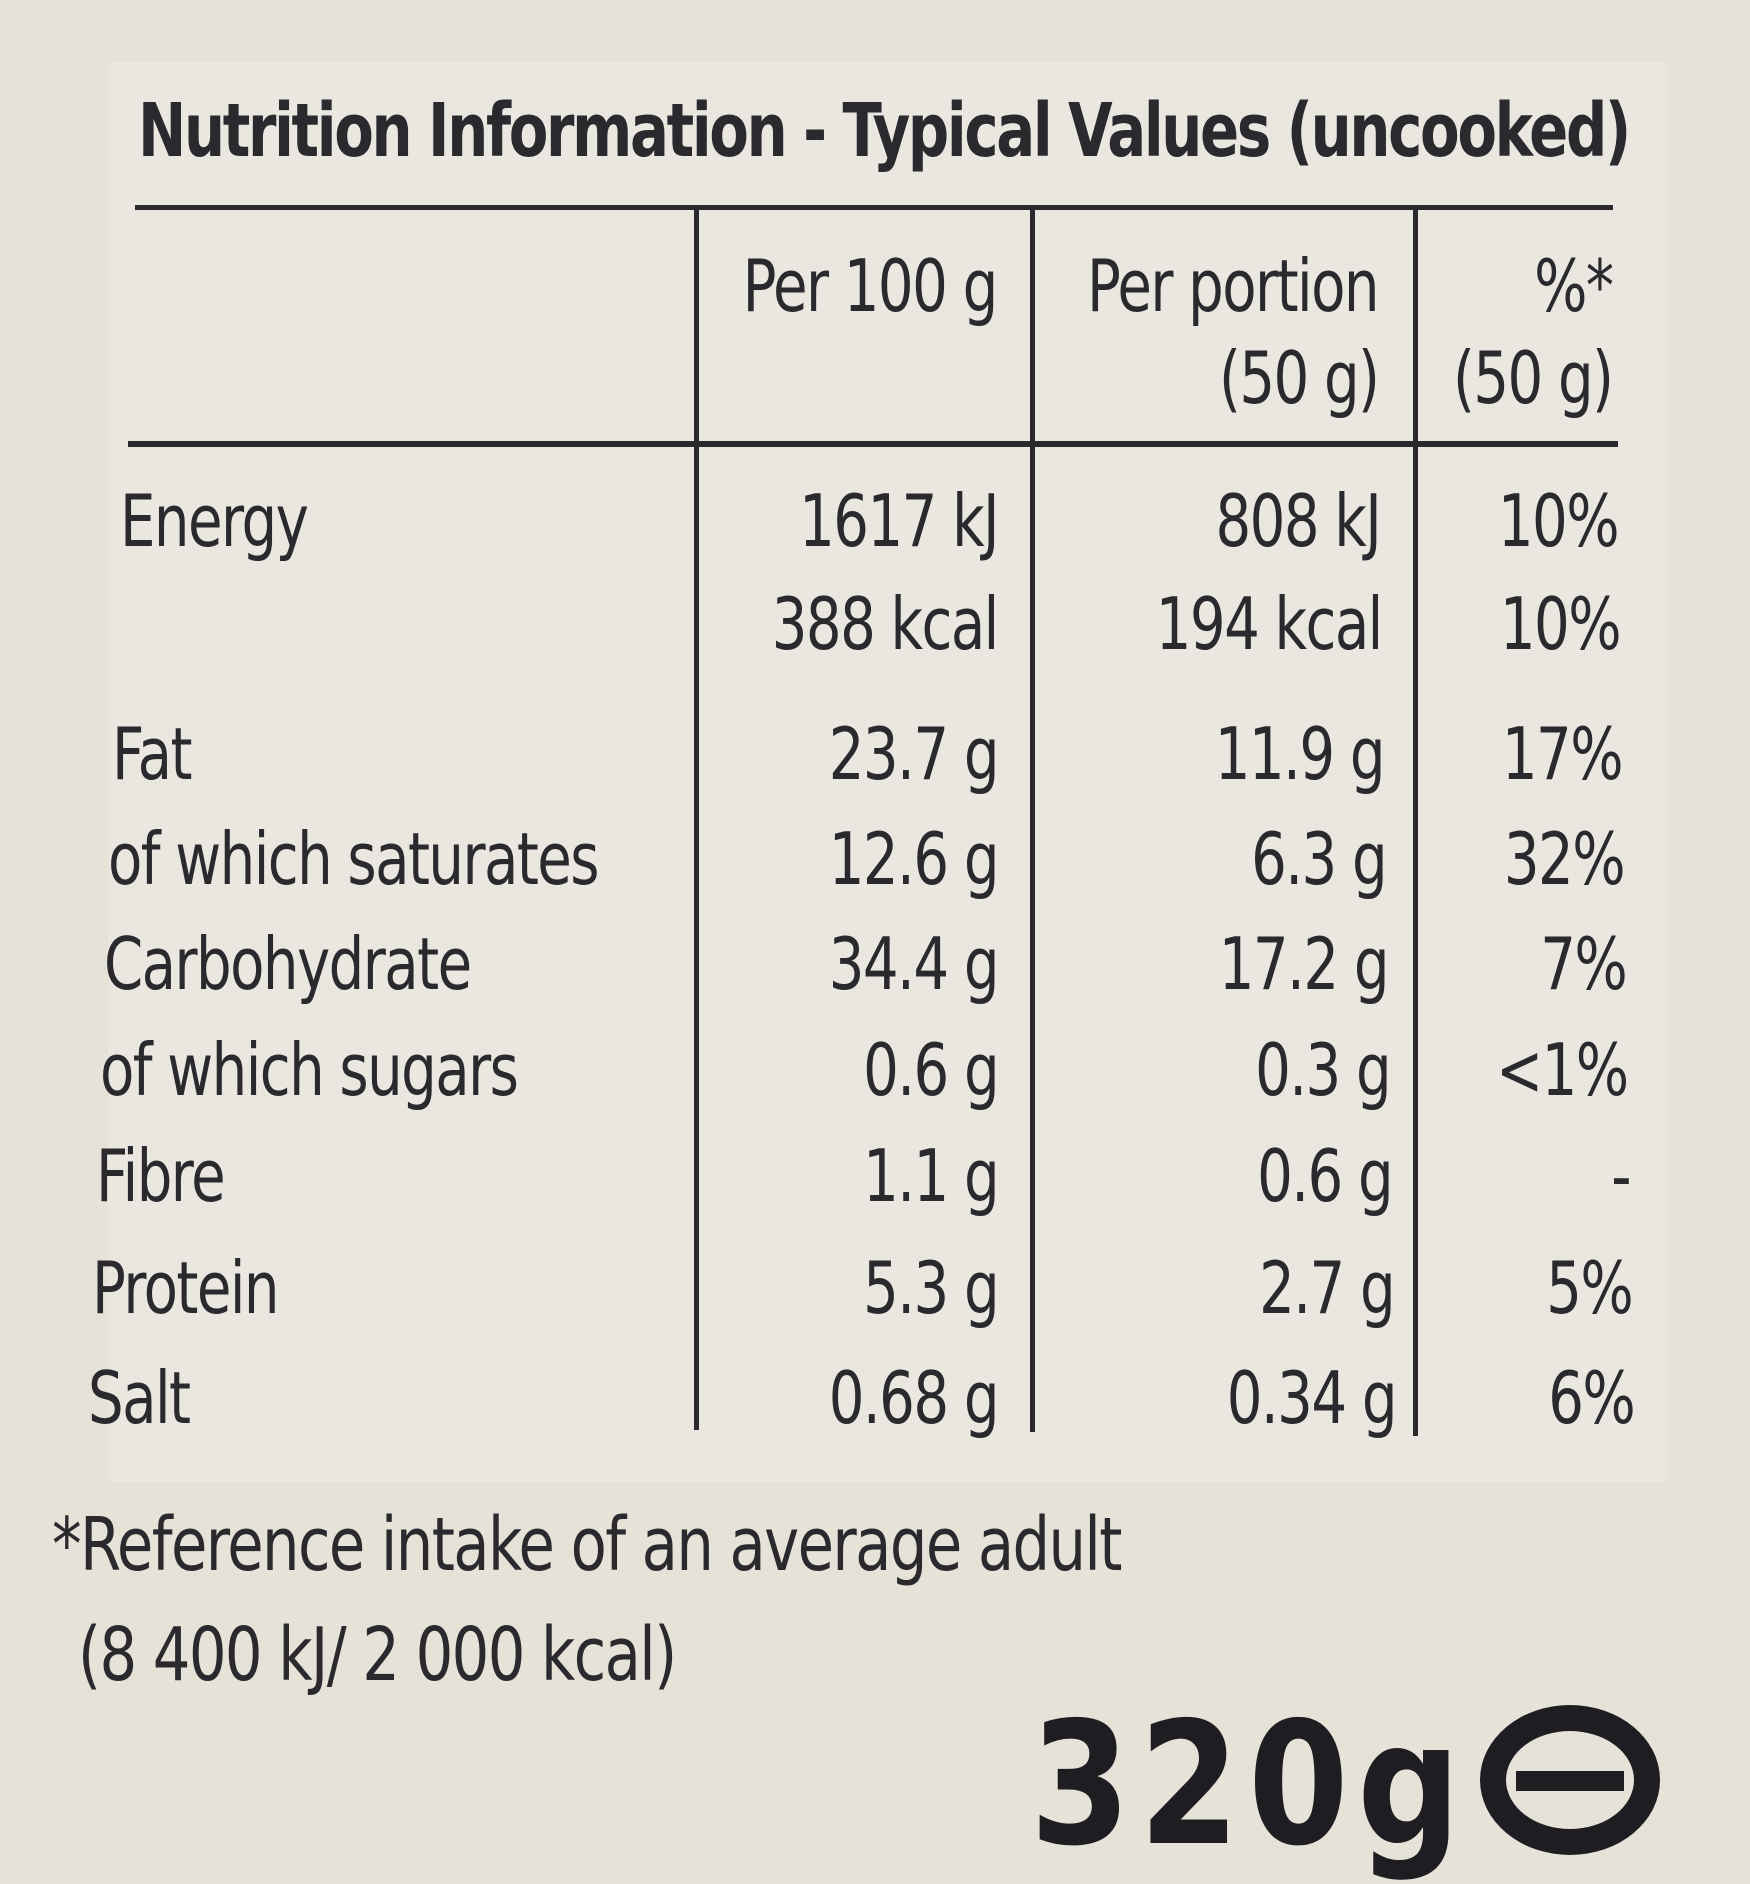 Image resolution: width=1750 pixels, height=1884 pixels. Describe the element at coordinates (587, 1545) in the screenshot. I see `footnote-reference-intake: *Reference intake of an average adult` at that location.